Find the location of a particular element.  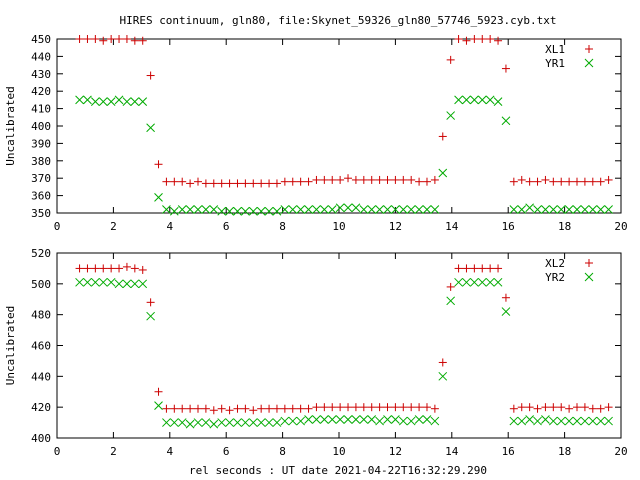

x-tick-label: 16 is located at coordinates (508, 451).